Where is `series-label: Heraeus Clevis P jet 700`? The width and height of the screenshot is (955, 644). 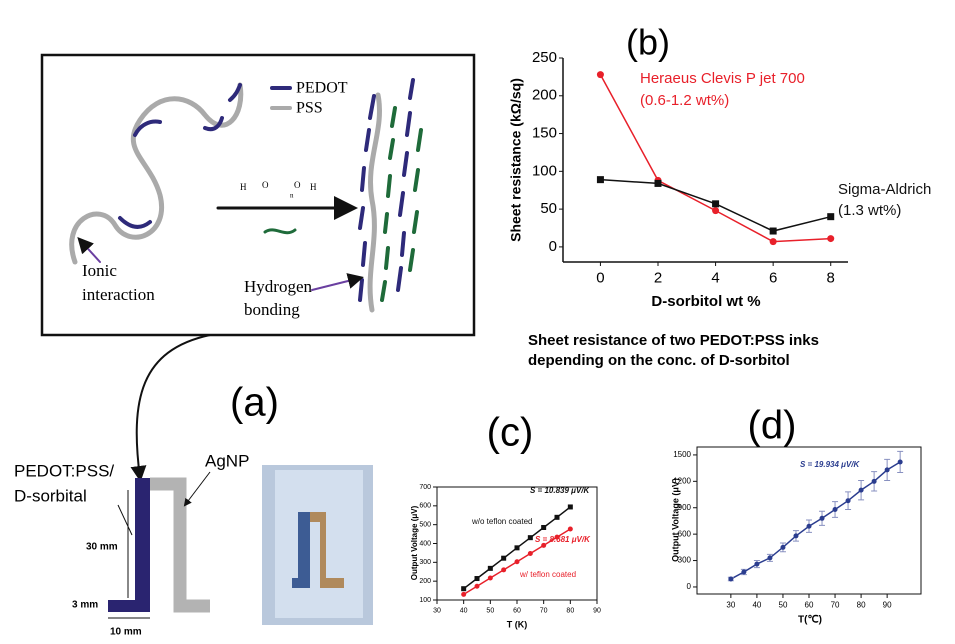 series-label: Heraeus Clevis P jet 700 is located at coordinates (722, 78).